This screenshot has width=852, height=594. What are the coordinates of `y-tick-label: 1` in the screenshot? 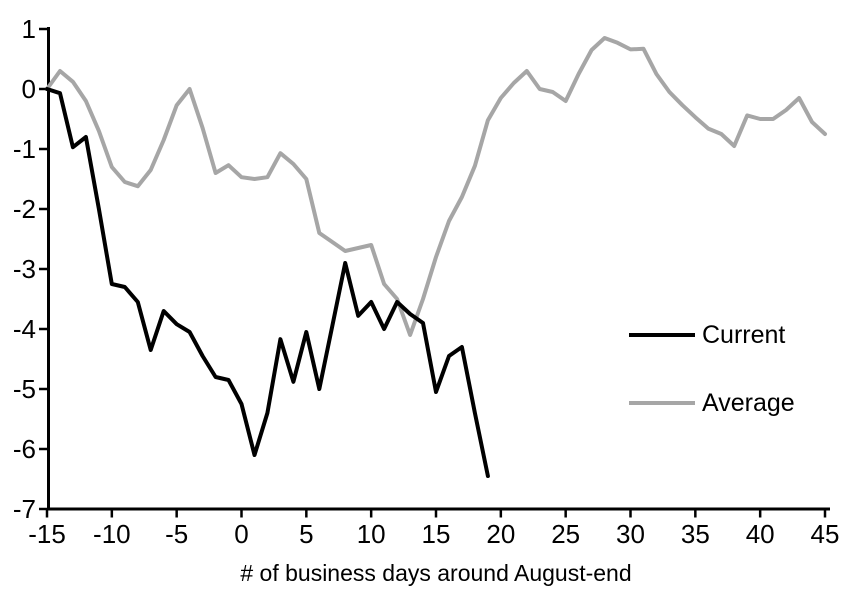 It's located at (29, 29).